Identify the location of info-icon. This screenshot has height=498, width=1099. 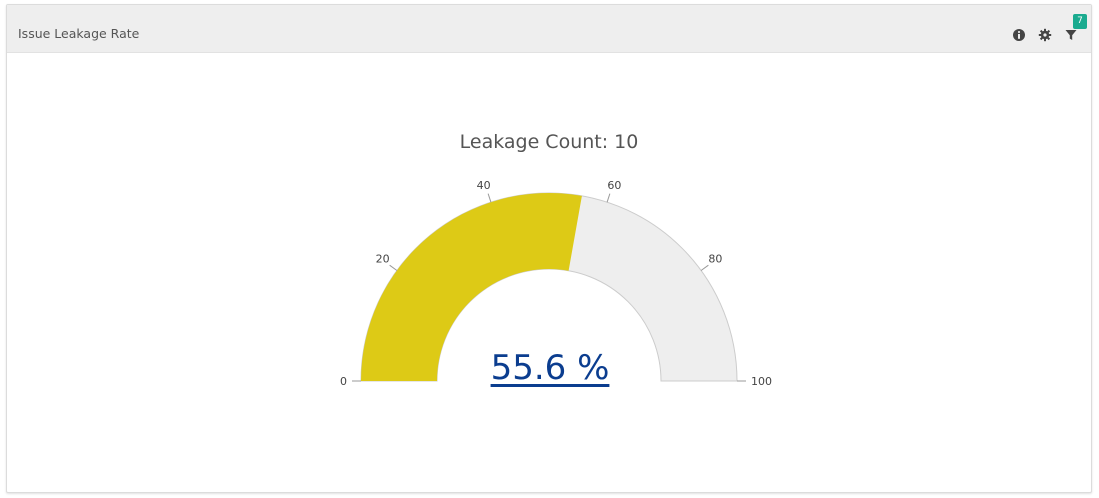
(1019, 34).